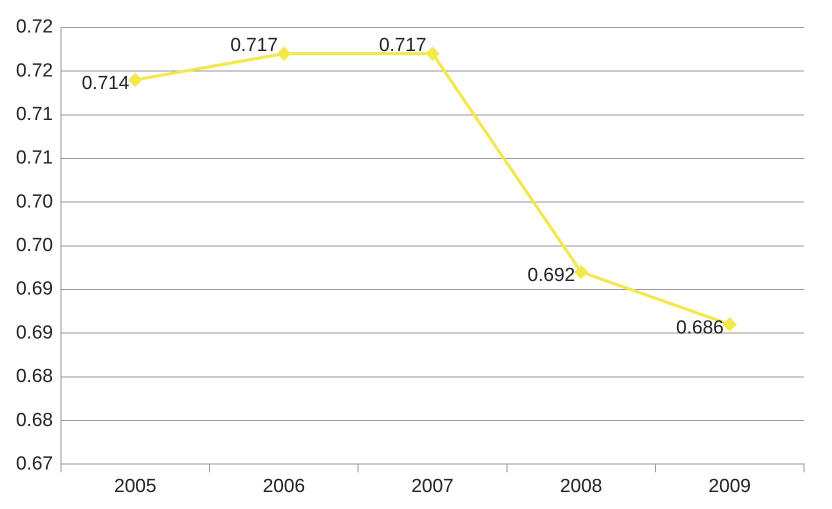  Describe the element at coordinates (552, 275) in the screenshot. I see `data-label: 0.692` at that location.